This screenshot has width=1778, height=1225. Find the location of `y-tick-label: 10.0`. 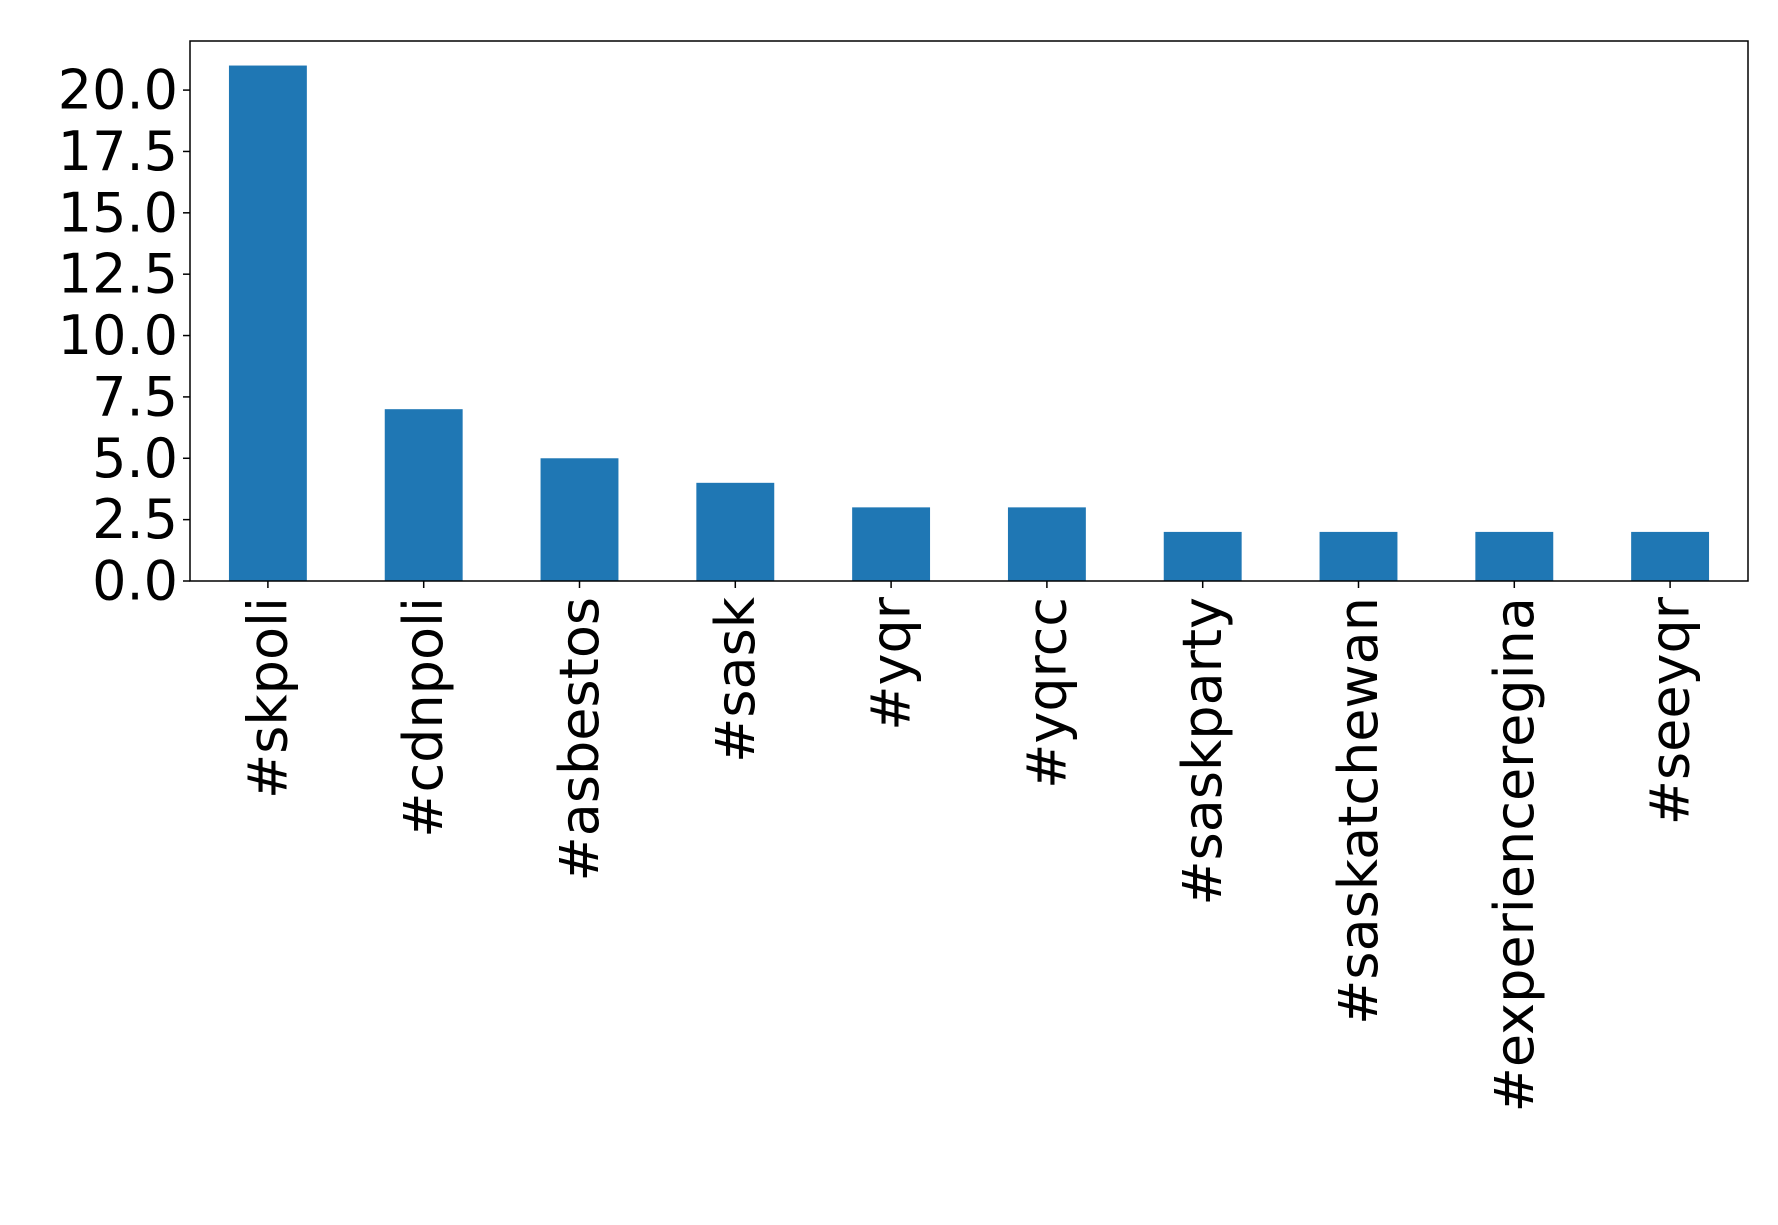

y-tick-label: 10.0 is located at coordinates (118, 335).